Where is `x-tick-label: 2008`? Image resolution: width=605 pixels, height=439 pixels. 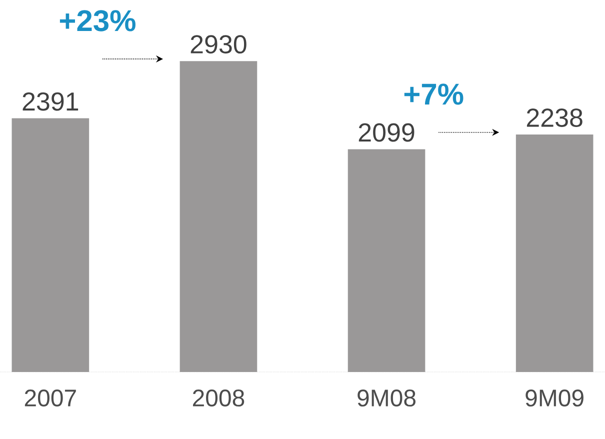 x-tick-label: 2008 is located at coordinates (218, 398).